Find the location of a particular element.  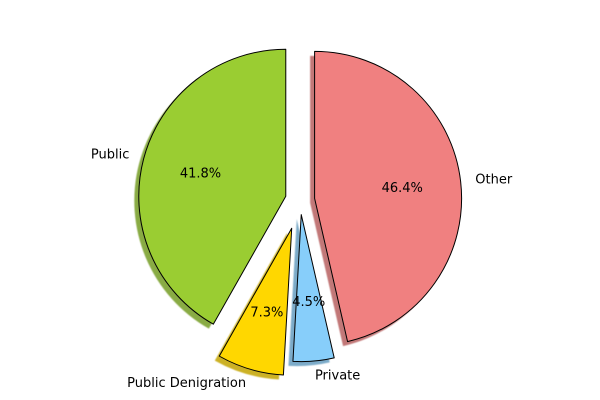

pie-slice-private is located at coordinates (313, 288).